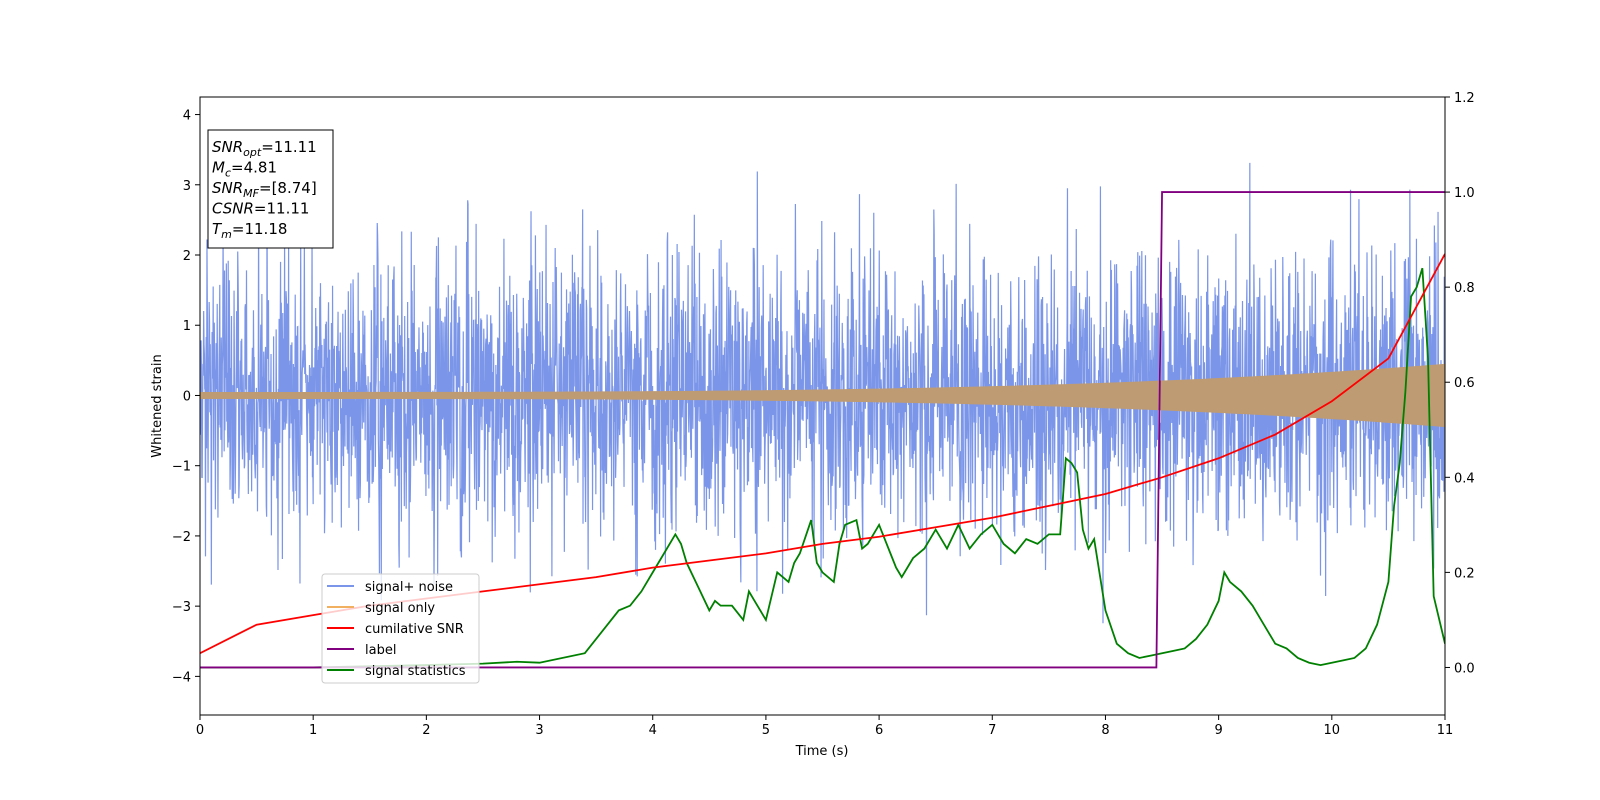 The width and height of the screenshot is (1600, 800). What do you see at coordinates (824, 726) in the screenshot?
I see `x-axis: 0 1 2 3 4 5 6 7 8 9 10 11` at bounding box center [824, 726].